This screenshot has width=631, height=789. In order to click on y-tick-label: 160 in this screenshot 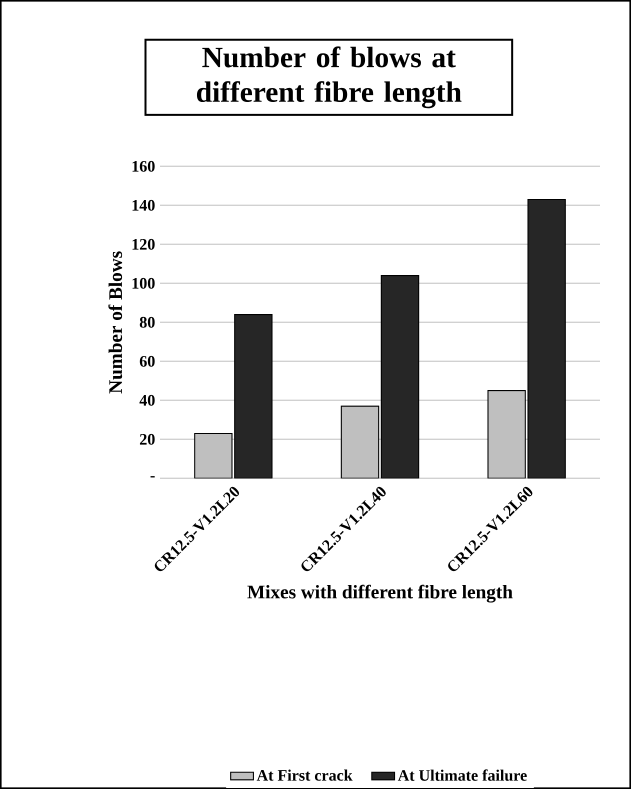, I will do `click(143, 166)`.